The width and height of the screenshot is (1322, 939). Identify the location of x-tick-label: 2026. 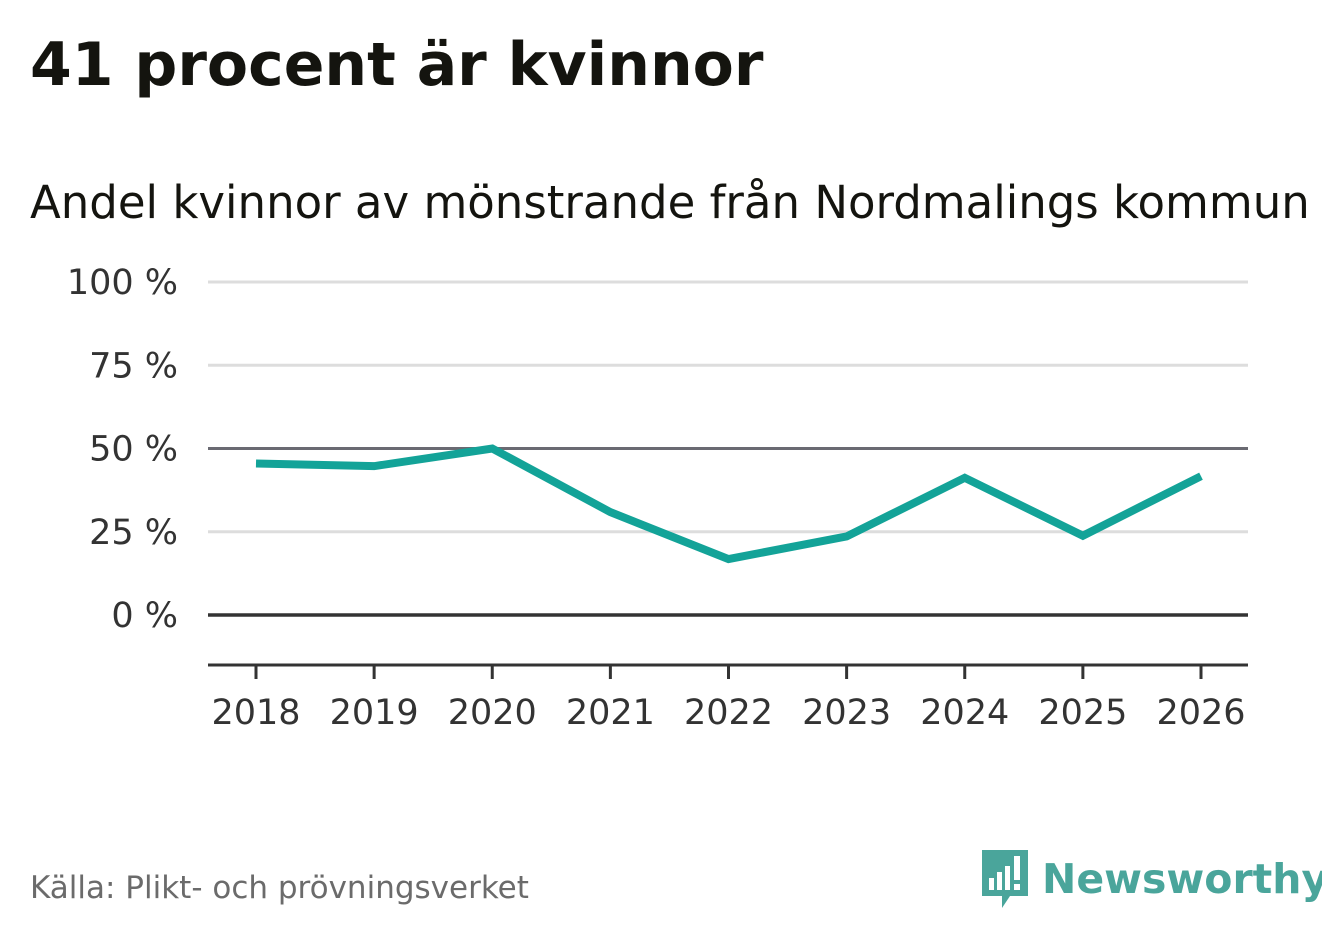
(1200, 713).